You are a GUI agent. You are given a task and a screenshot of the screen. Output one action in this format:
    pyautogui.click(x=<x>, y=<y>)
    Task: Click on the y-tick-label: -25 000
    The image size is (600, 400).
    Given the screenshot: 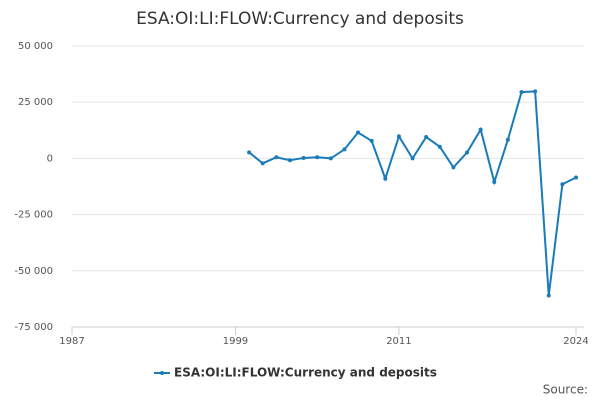 What is the action you would take?
    pyautogui.click(x=33, y=215)
    